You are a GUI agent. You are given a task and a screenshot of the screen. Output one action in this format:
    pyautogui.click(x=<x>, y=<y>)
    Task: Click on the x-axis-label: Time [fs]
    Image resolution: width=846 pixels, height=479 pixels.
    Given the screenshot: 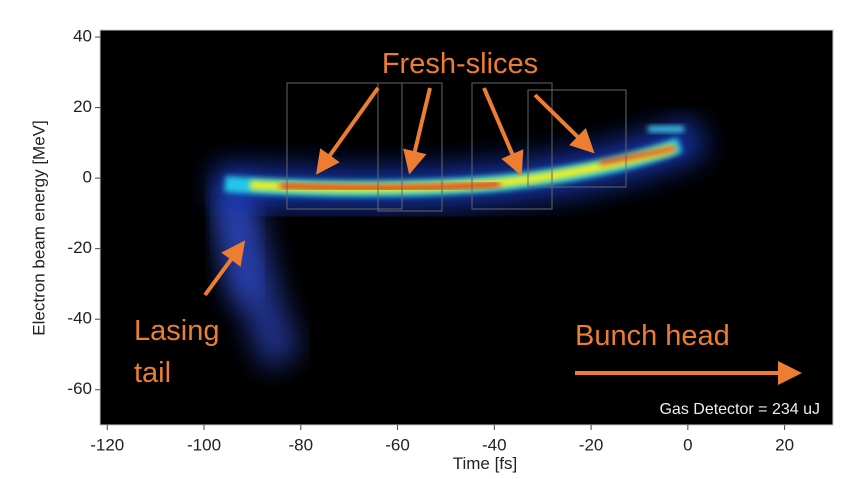 What is the action you would take?
    pyautogui.click(x=485, y=463)
    